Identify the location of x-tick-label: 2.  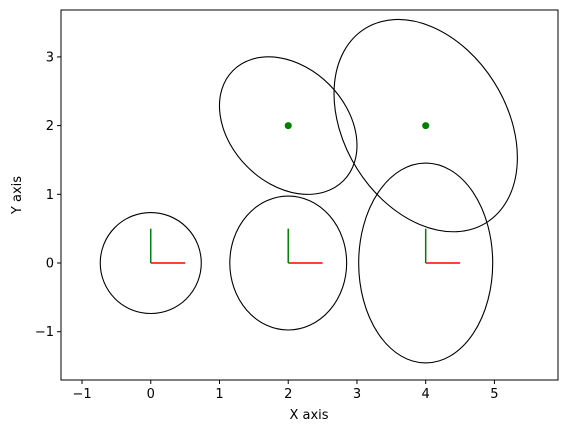
(288, 394).